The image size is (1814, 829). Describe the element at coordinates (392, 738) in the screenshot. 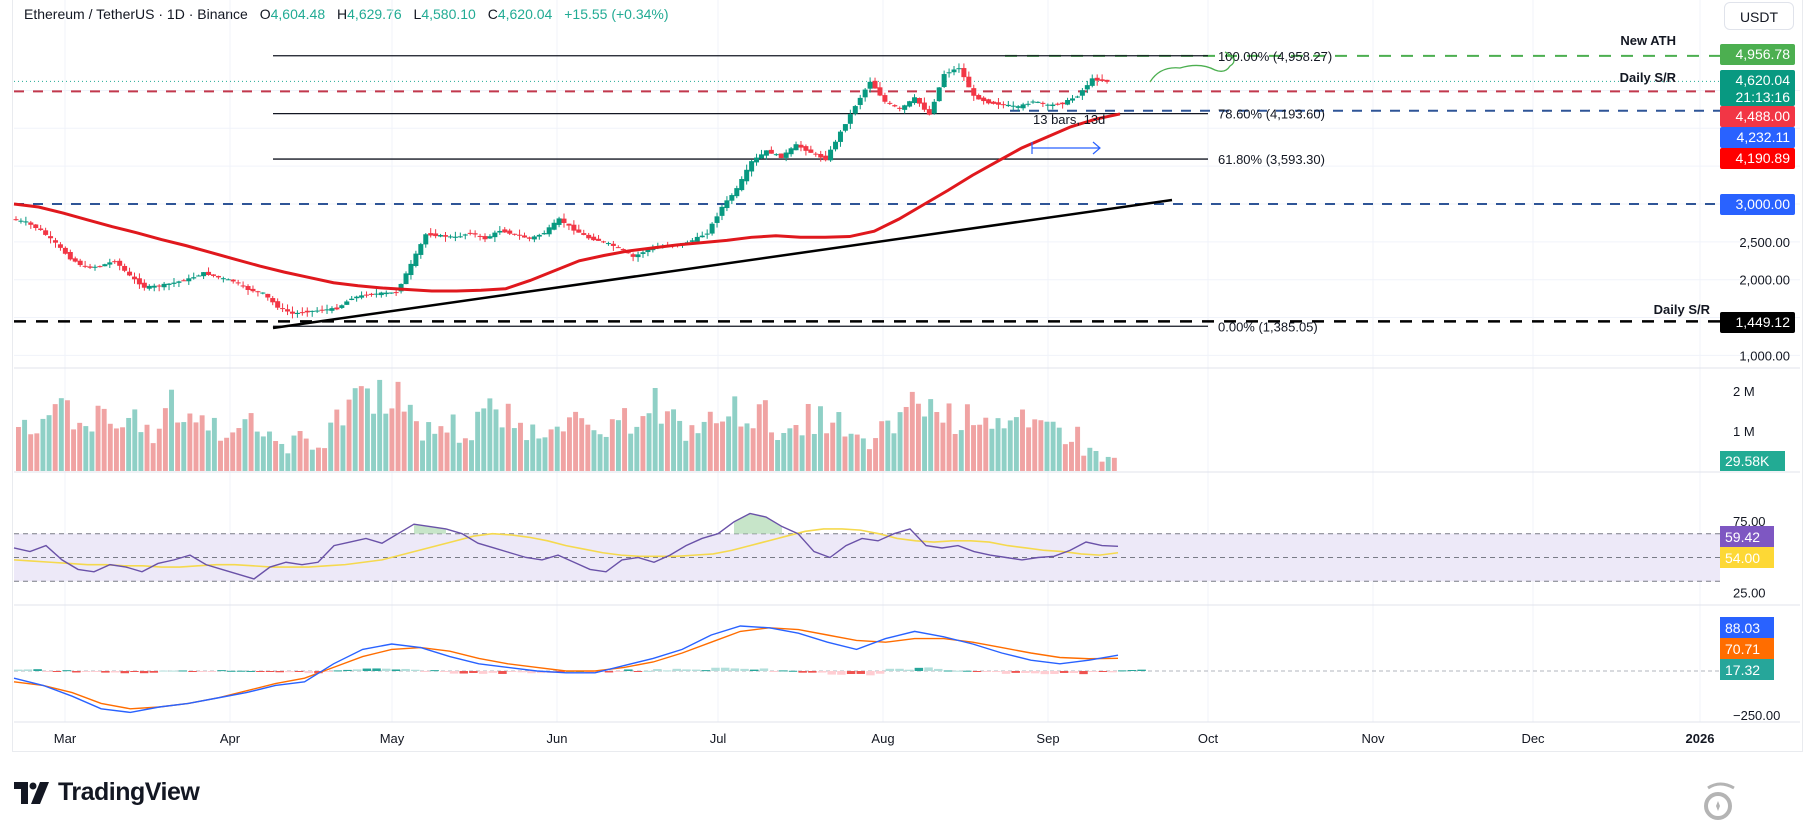

I see `time-axis-tick: May` at that location.